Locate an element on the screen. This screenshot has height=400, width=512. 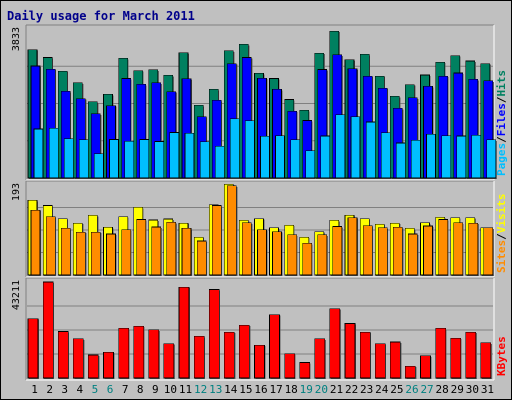
day-label-6: 6 is located at coordinates (110, 389).